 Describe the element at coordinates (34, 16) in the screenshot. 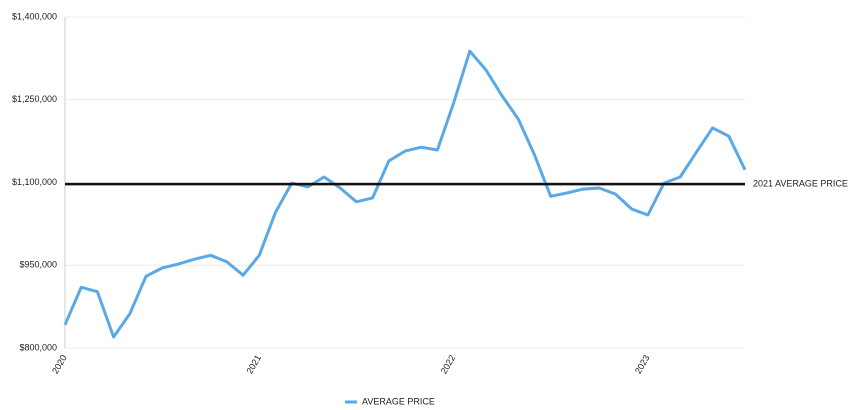

I see `y-tick-label: $1,400,000` at that location.